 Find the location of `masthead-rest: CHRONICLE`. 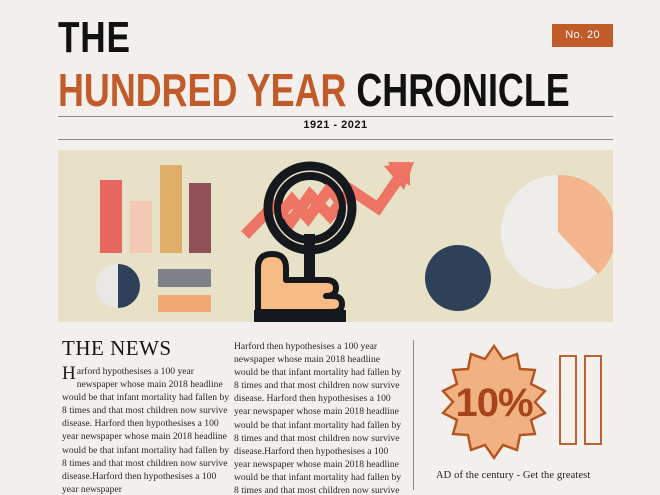

masthead-rest: CHRONICLE is located at coordinates (463, 90).